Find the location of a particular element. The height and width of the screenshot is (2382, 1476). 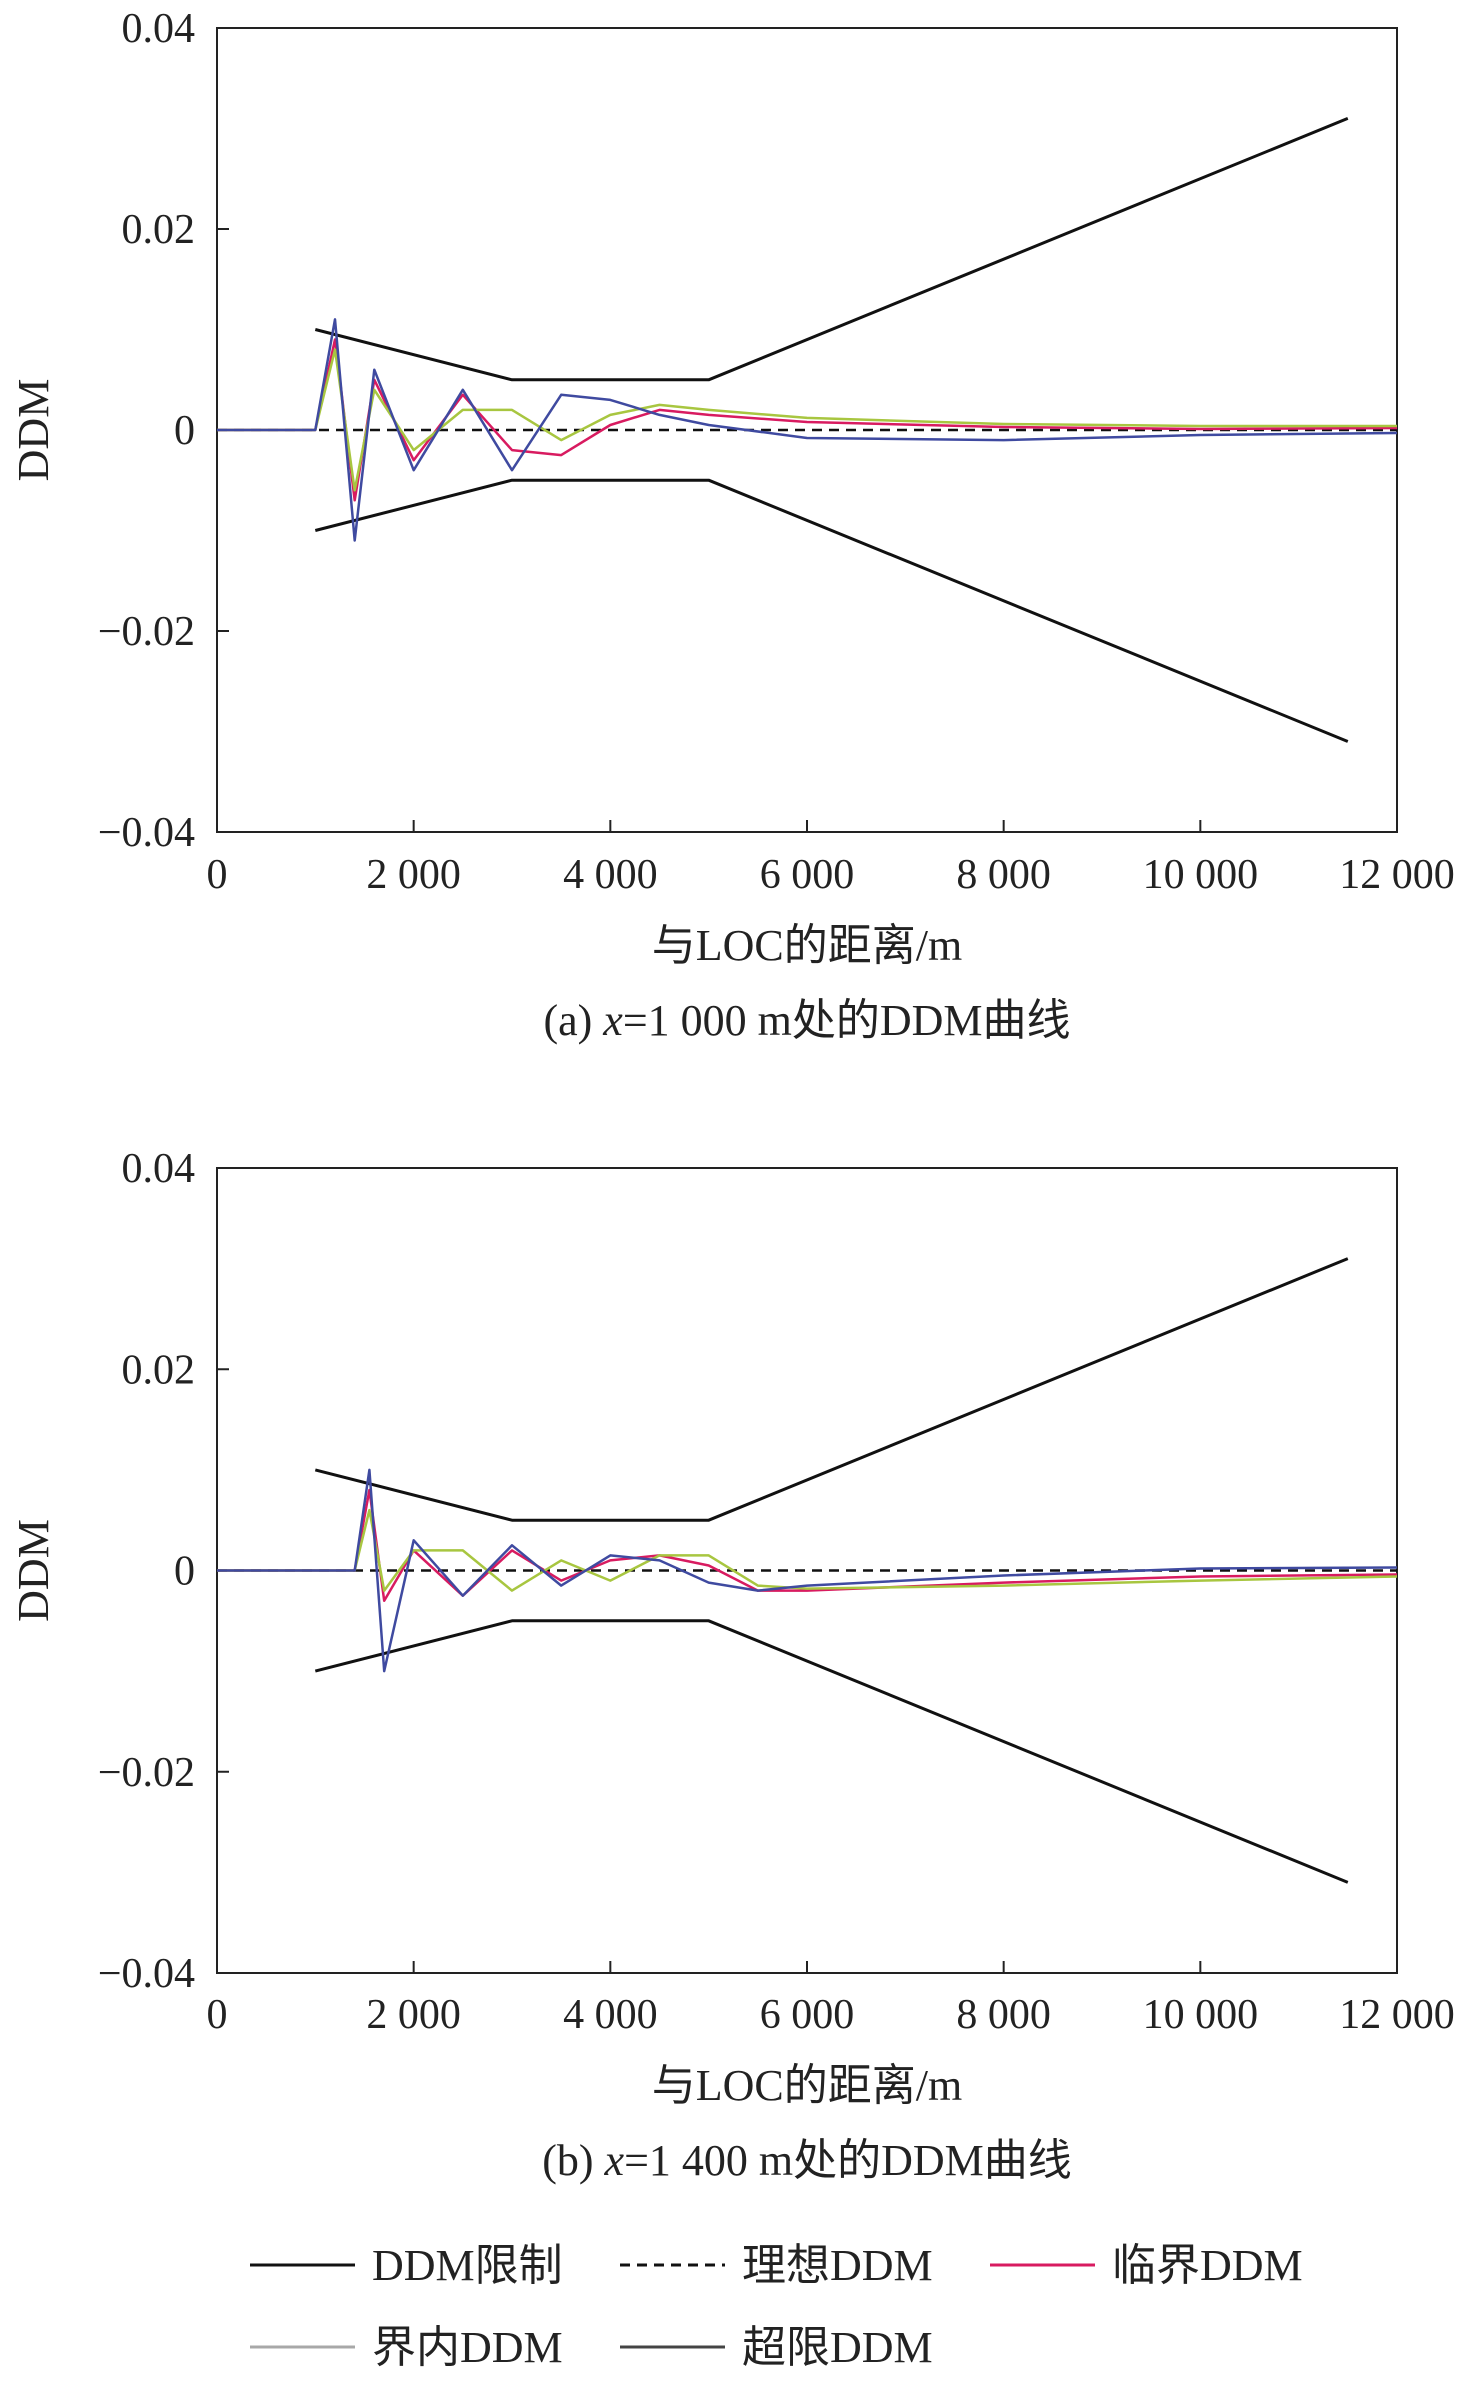

caption-prefix: (b) is located at coordinates (573, 2160).